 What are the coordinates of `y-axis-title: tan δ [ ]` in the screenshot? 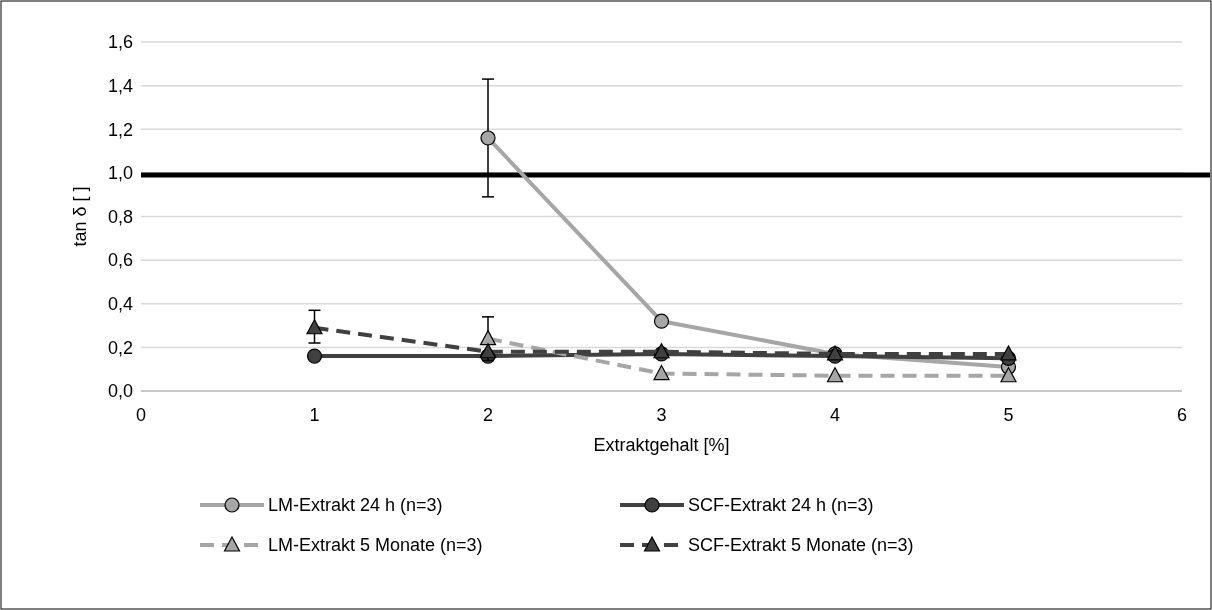 It's located at (80, 216).